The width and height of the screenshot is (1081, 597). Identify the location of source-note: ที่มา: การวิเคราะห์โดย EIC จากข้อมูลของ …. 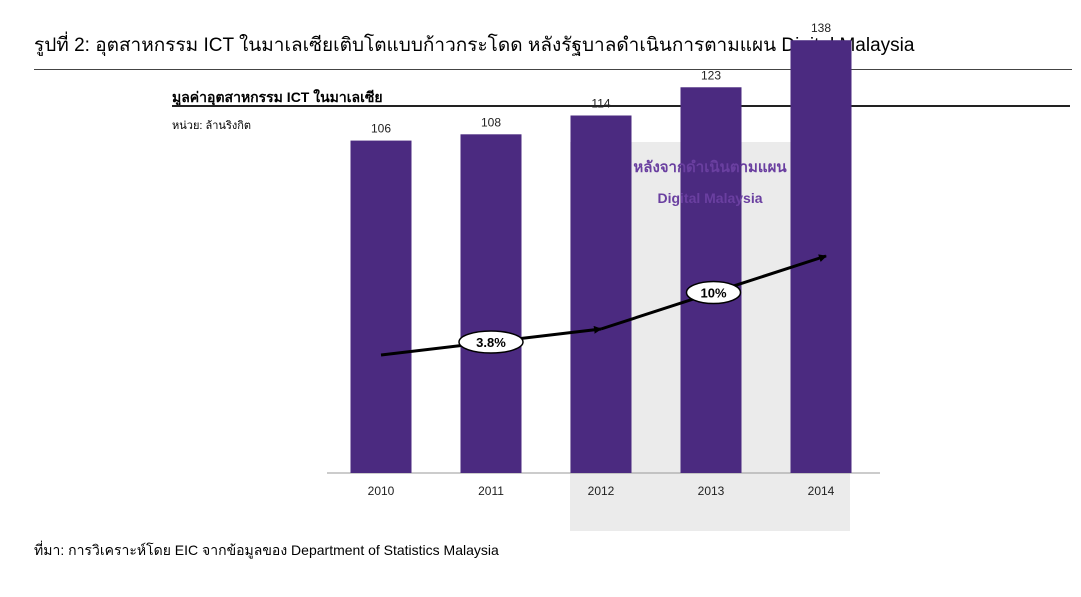
(266, 550).